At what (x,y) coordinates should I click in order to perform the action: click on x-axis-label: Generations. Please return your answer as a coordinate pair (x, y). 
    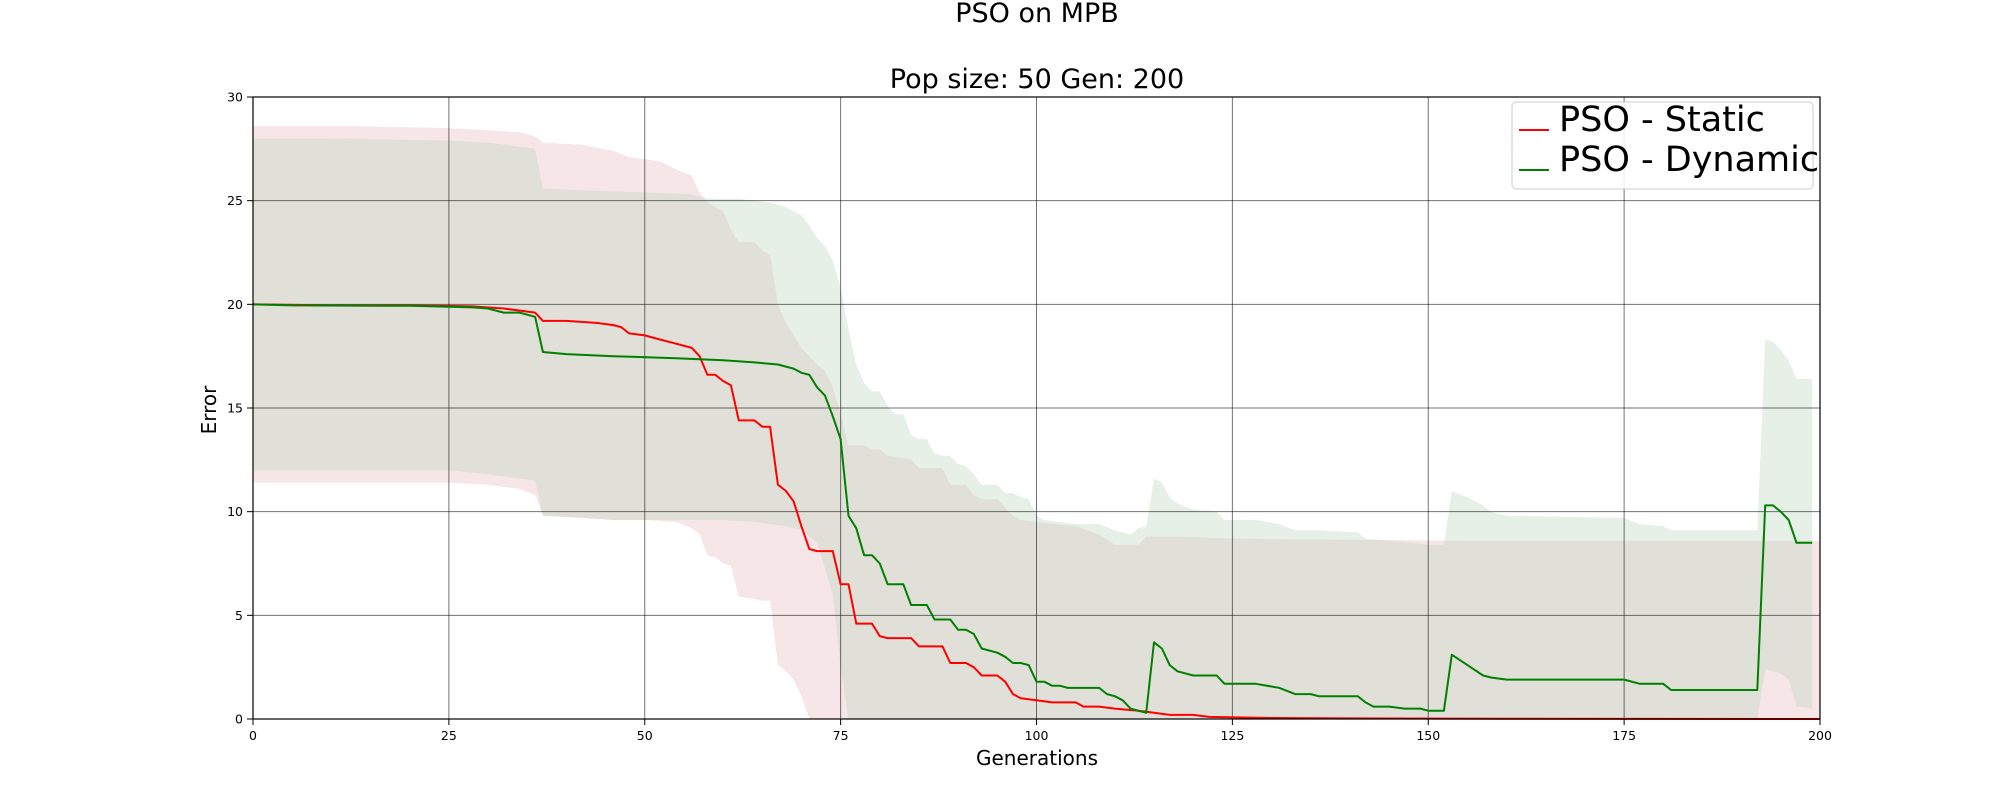
    Looking at the image, I should click on (1037, 758).